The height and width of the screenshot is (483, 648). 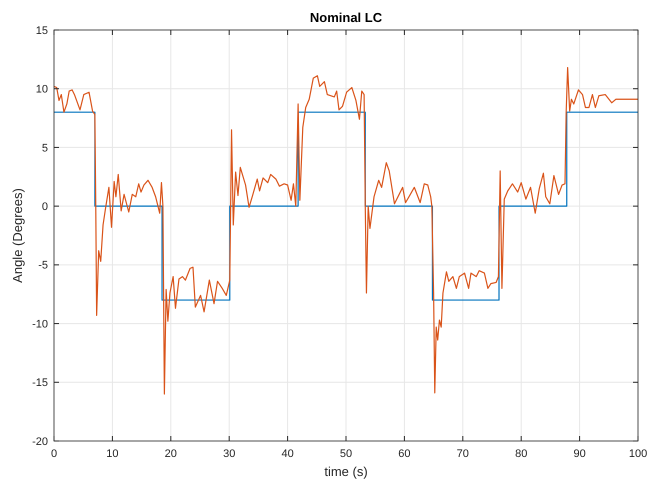 What do you see at coordinates (42, 30) in the screenshot?
I see `y-tick-label: 15` at bounding box center [42, 30].